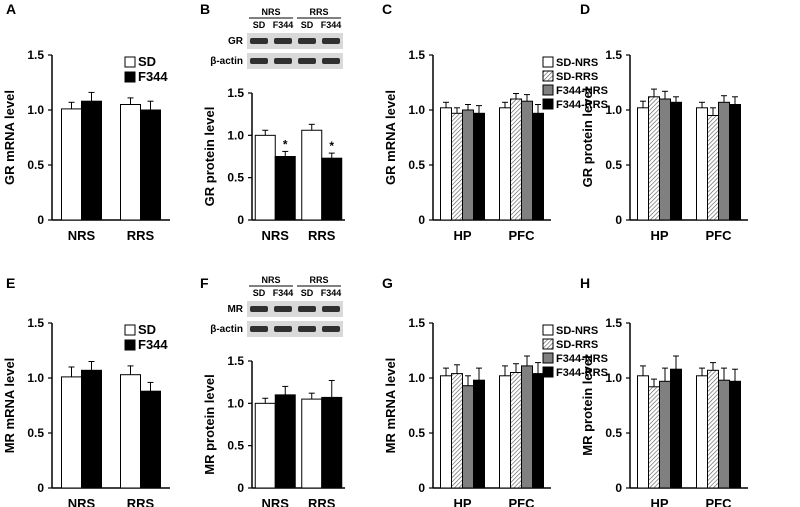  I want to click on panel-f-x-tick-label: RRS, so click(322, 501).